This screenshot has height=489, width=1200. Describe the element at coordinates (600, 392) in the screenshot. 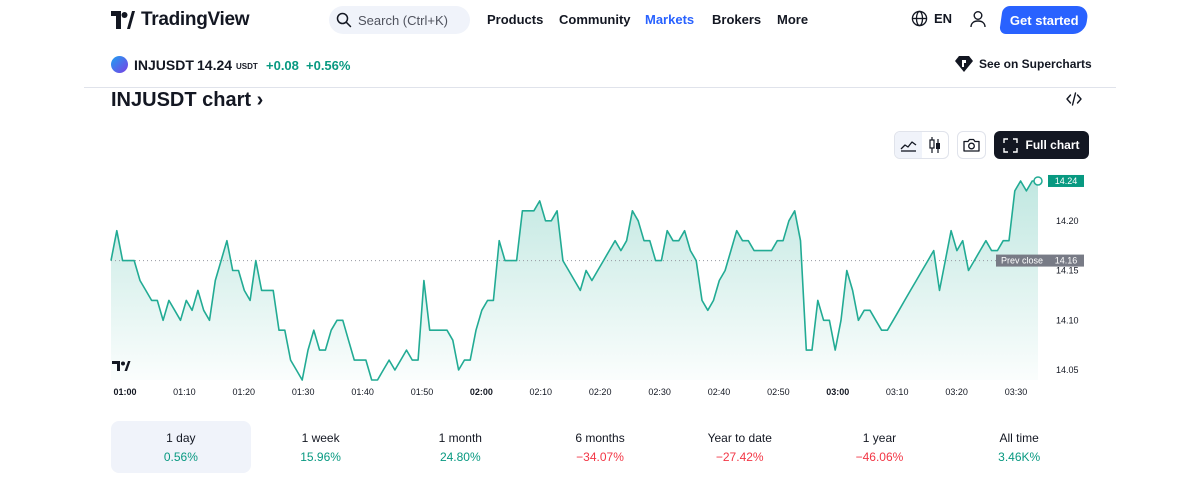

I see `x-tick-label: 02:20` at that location.